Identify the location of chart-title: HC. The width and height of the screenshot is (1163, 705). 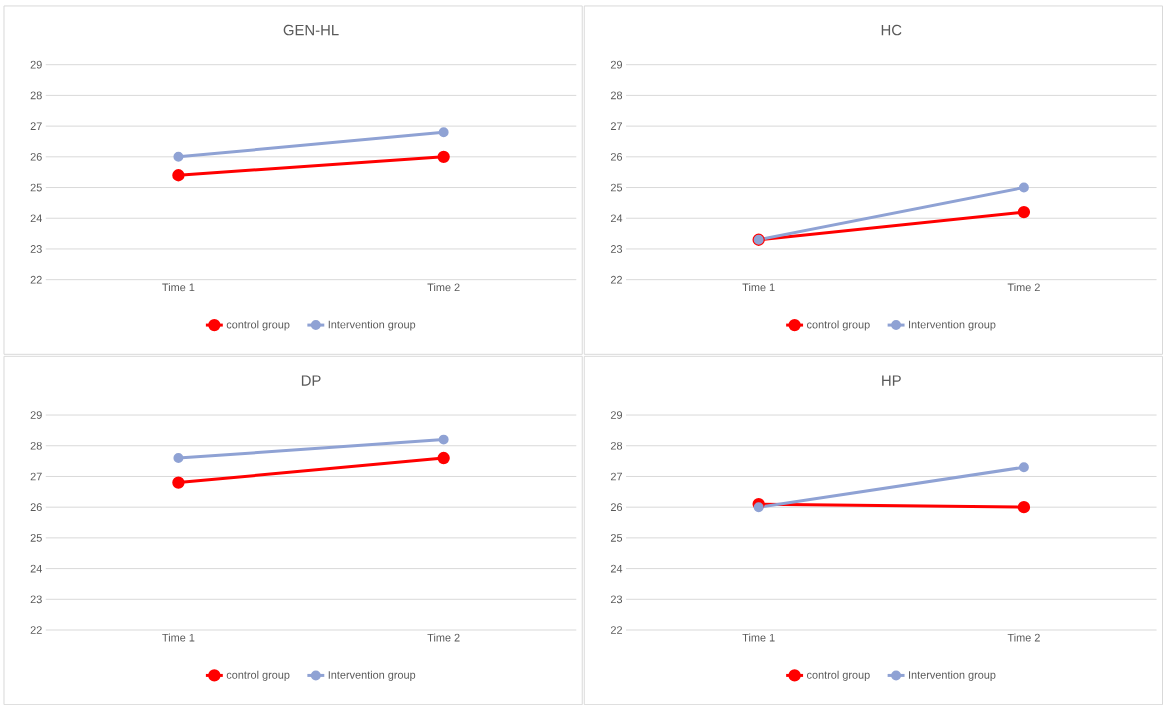
(891, 30).